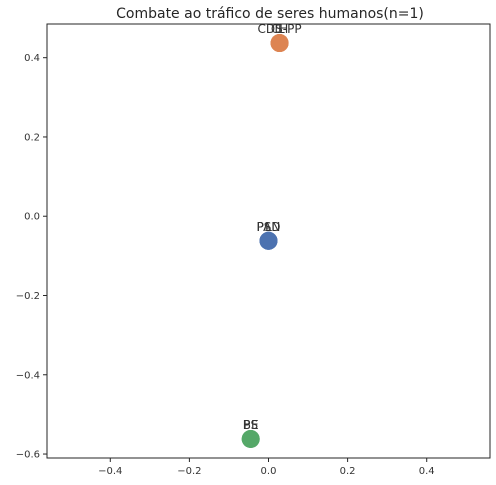 This screenshot has height=485, width=496. What do you see at coordinates (348, 471) in the screenshot?
I see `x-tick-label: 0.2` at bounding box center [348, 471].